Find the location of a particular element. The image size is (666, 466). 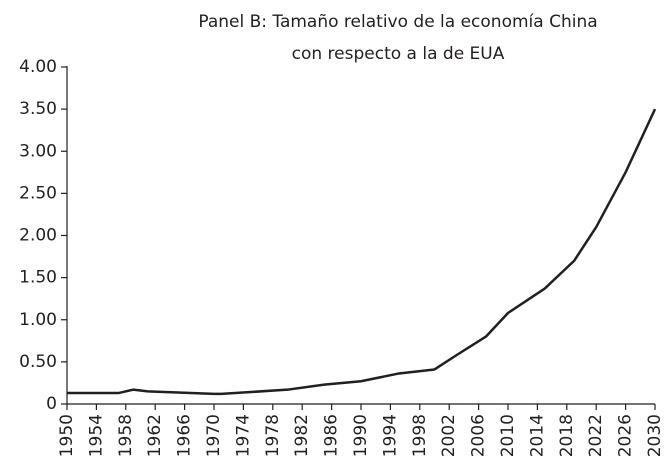

x-tick-label: 2006 is located at coordinates (479, 435).